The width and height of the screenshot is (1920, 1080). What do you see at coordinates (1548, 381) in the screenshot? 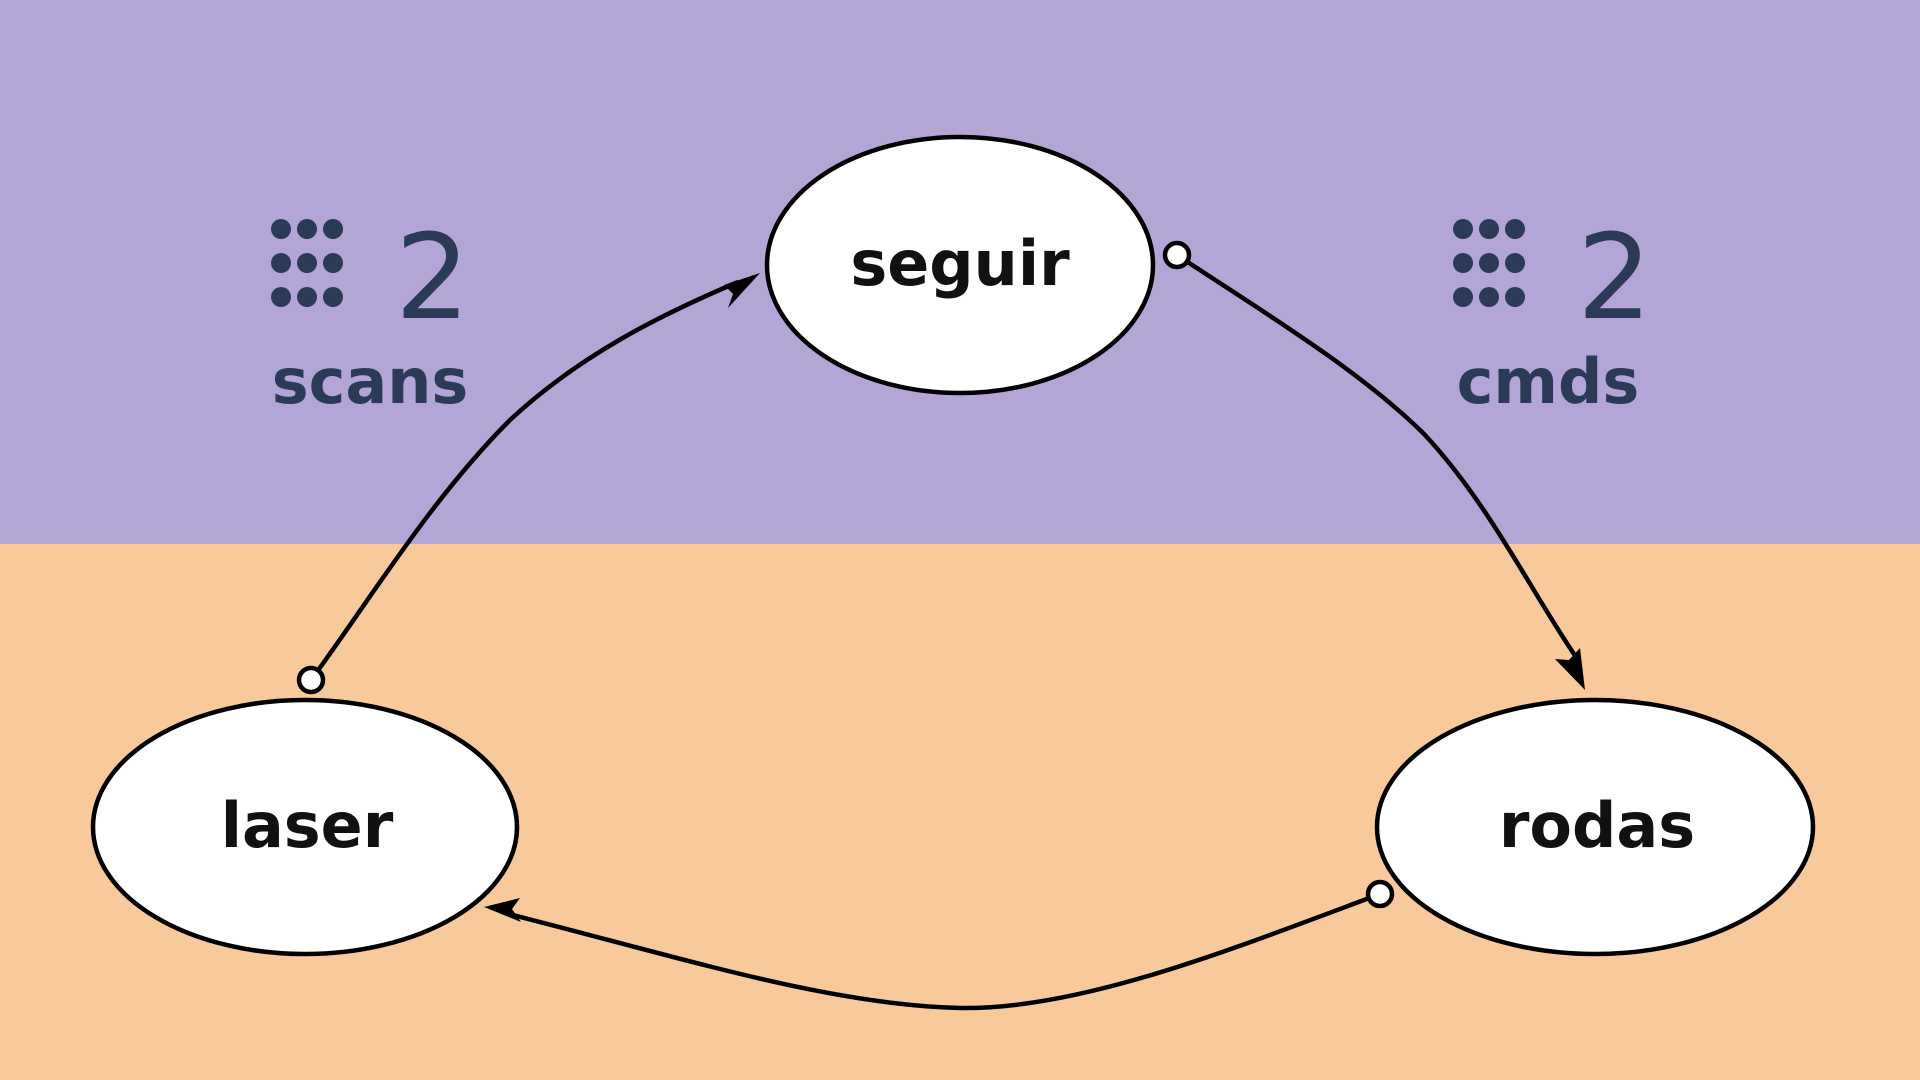
I see `topic-cmds-label: cmds` at bounding box center [1548, 381].